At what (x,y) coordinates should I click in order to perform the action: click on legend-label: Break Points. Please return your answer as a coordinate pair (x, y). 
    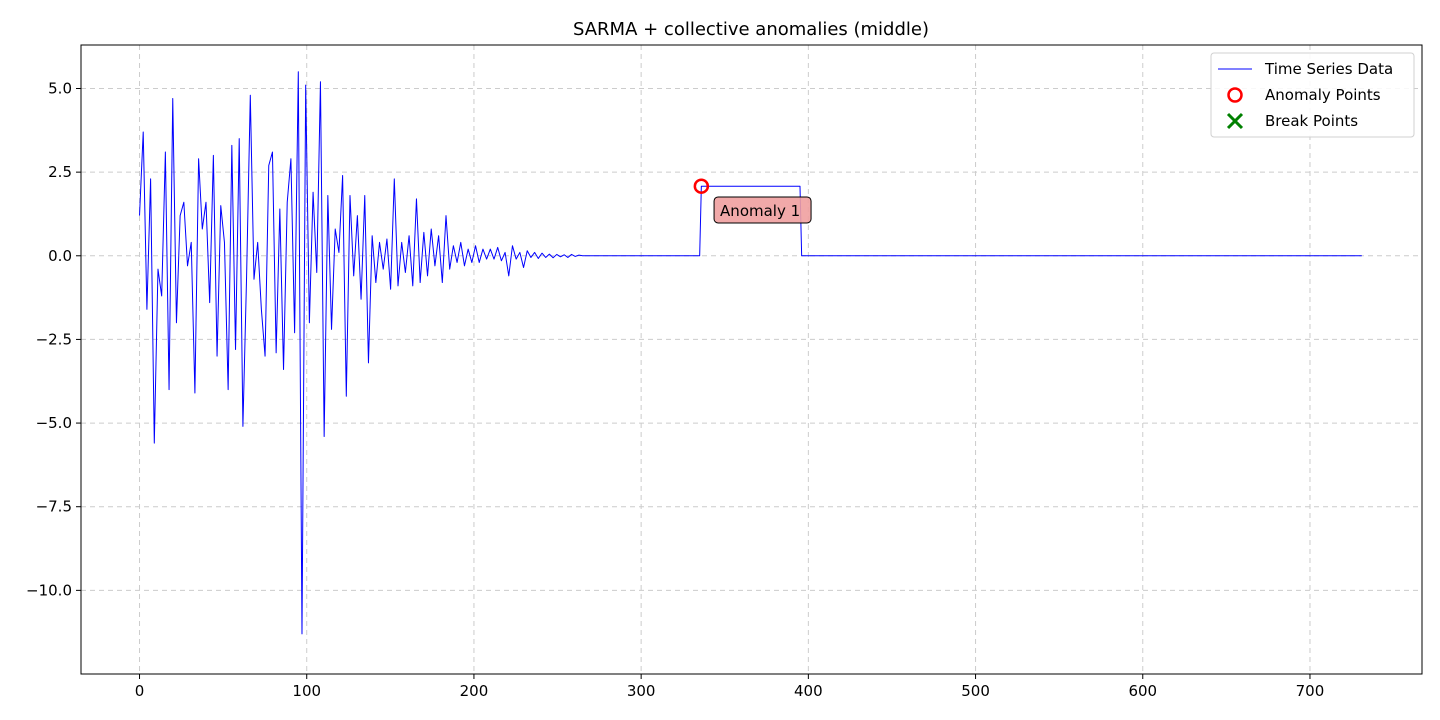
    Looking at the image, I should click on (1311, 121).